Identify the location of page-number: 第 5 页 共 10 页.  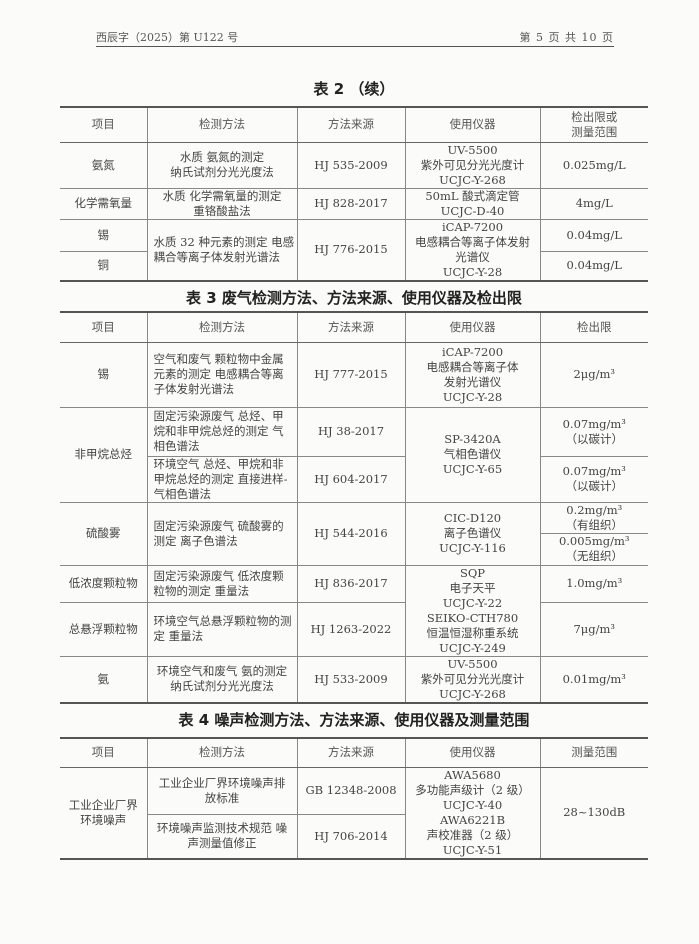
(566, 37).